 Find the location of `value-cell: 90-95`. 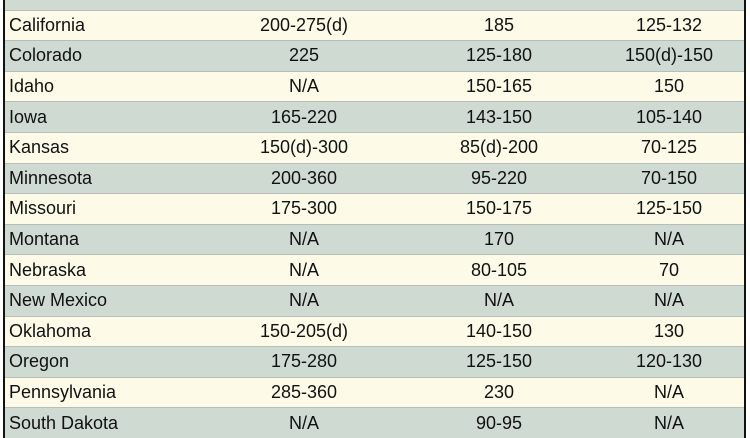

value-cell: 90-95 is located at coordinates (499, 422).